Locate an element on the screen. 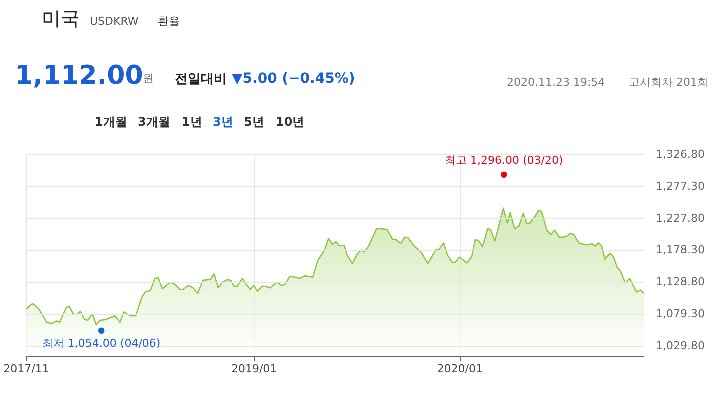 Image resolution: width=726 pixels, height=407 pixels. x-tick-label: 2019/01 is located at coordinates (254, 369).